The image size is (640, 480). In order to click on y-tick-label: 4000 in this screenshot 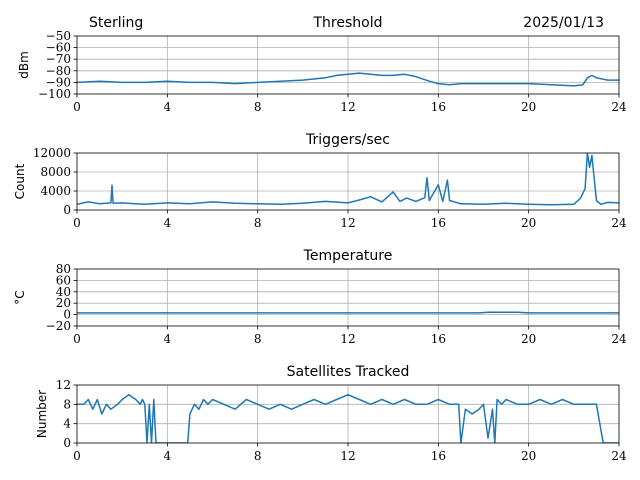, I will do `click(55, 191)`.